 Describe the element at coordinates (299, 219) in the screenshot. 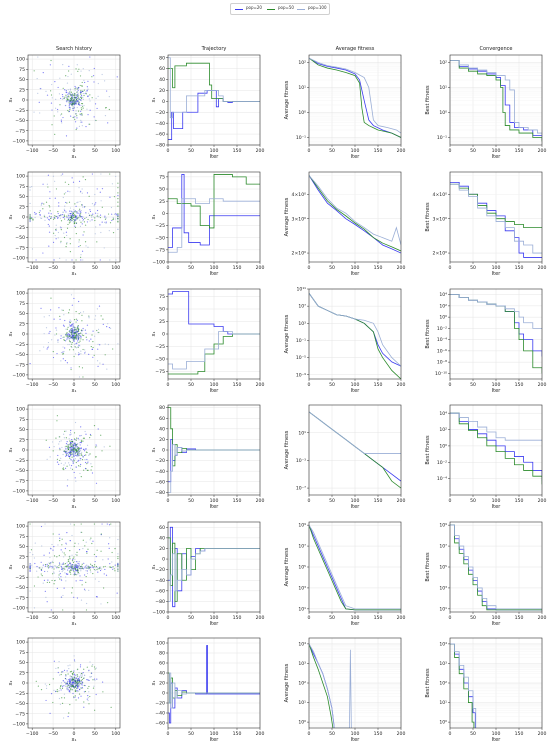

I see `tick-label-y: 3×10⁰` at that location.